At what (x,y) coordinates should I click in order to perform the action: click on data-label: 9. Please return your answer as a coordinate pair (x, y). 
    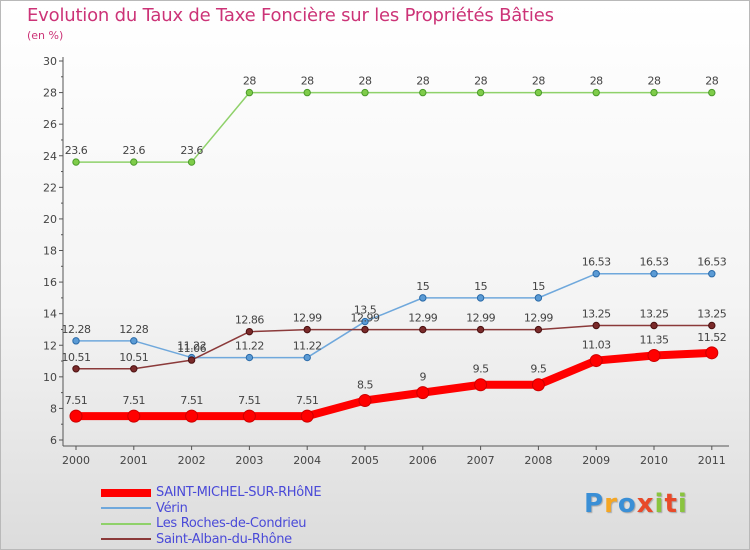
    Looking at the image, I should click on (423, 377).